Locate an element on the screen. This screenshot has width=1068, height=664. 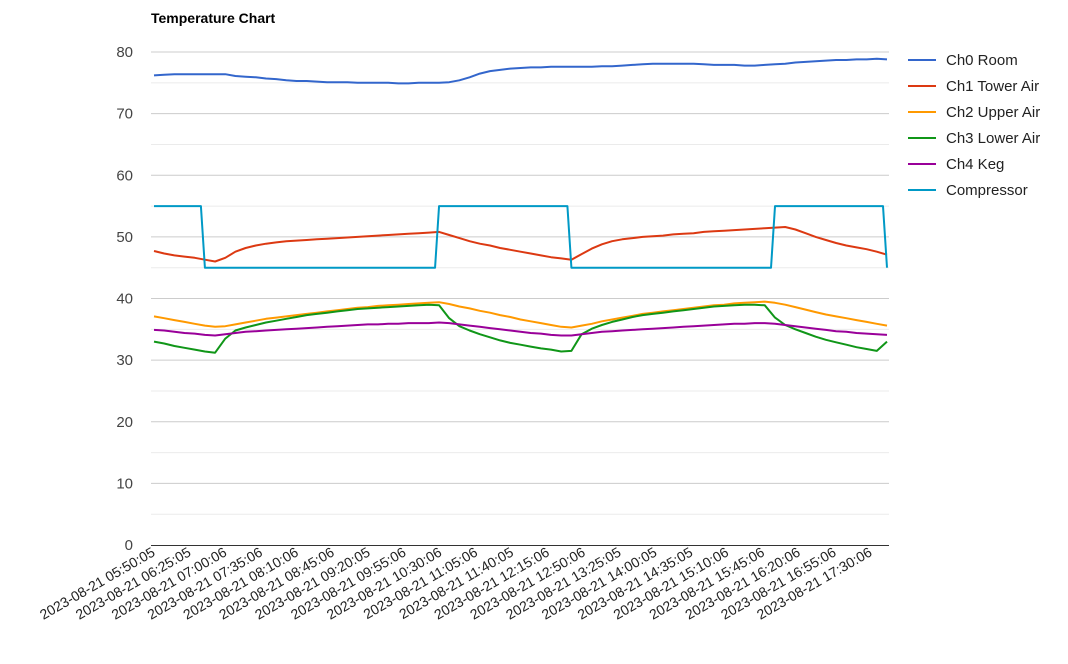
series-line-ch4-keg is located at coordinates (520, 329).